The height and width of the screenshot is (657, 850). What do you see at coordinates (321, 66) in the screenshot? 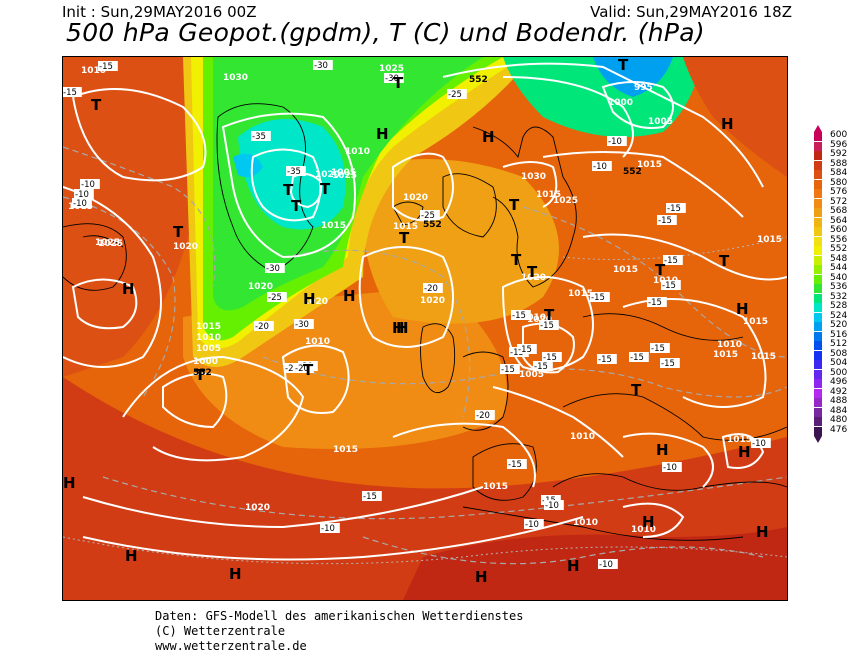
I see `temperature-label: -30` at bounding box center [321, 66].